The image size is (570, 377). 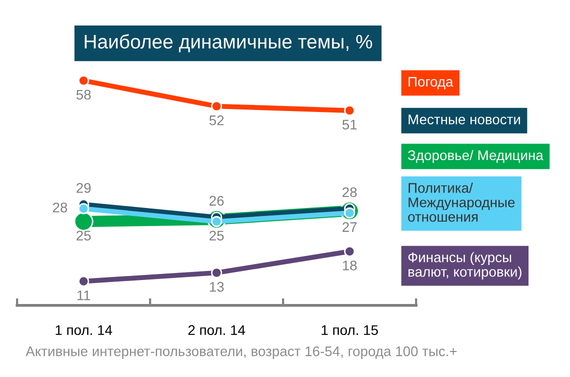 What do you see at coordinates (464, 119) in the screenshot?
I see `text: Местные новости` at bounding box center [464, 119].